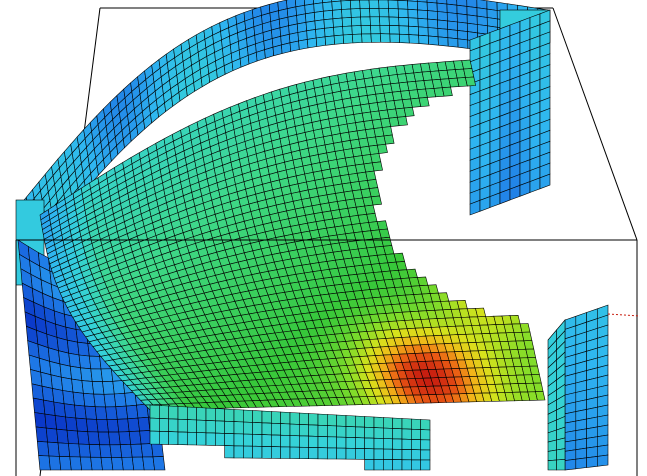 The height and width of the screenshot is (476, 647). Describe the element at coordinates (578, 387) in the screenshot. I see `mesh-pillar` at that location.